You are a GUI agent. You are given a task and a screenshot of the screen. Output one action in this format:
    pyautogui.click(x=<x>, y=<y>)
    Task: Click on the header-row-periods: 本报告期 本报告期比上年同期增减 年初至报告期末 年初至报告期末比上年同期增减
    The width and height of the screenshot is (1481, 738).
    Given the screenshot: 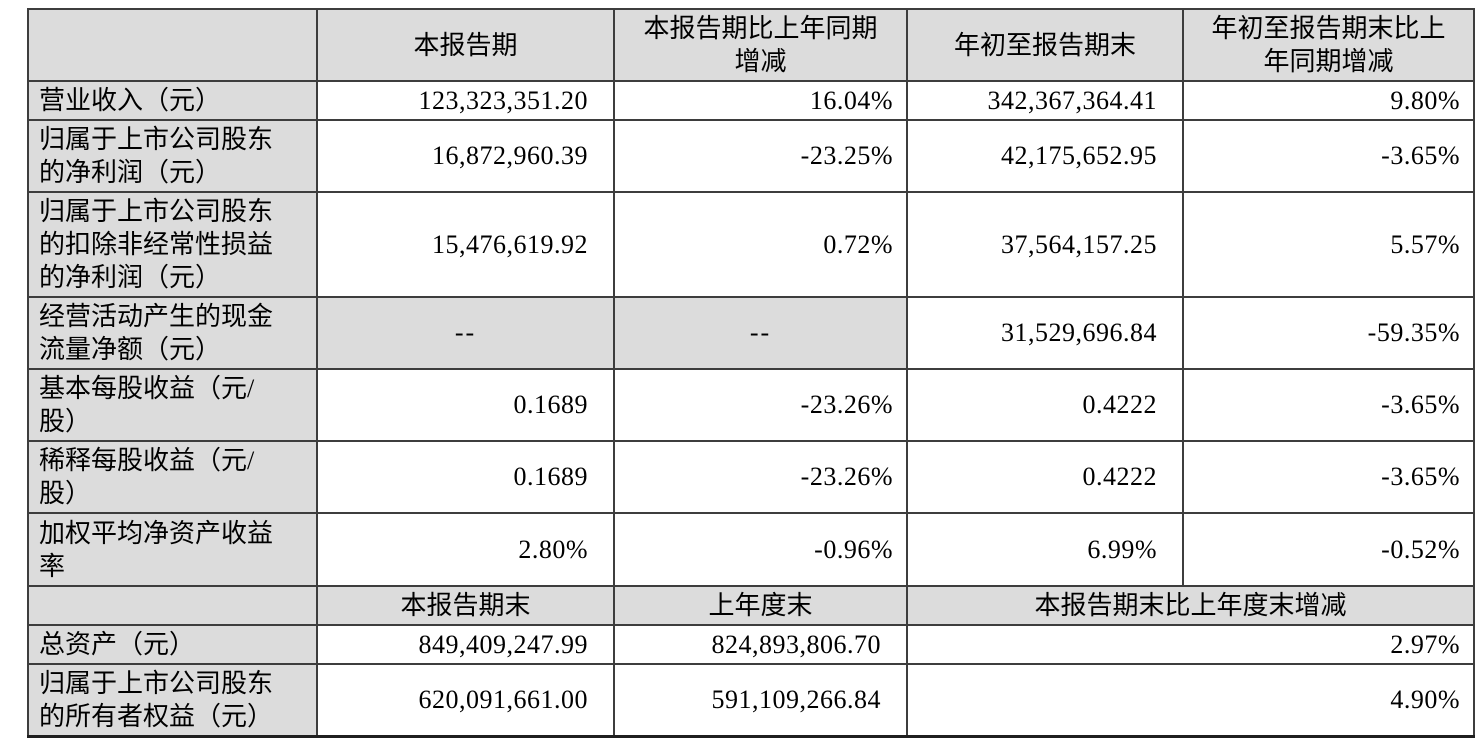 What is the action you would take?
    pyautogui.click(x=751, y=45)
    